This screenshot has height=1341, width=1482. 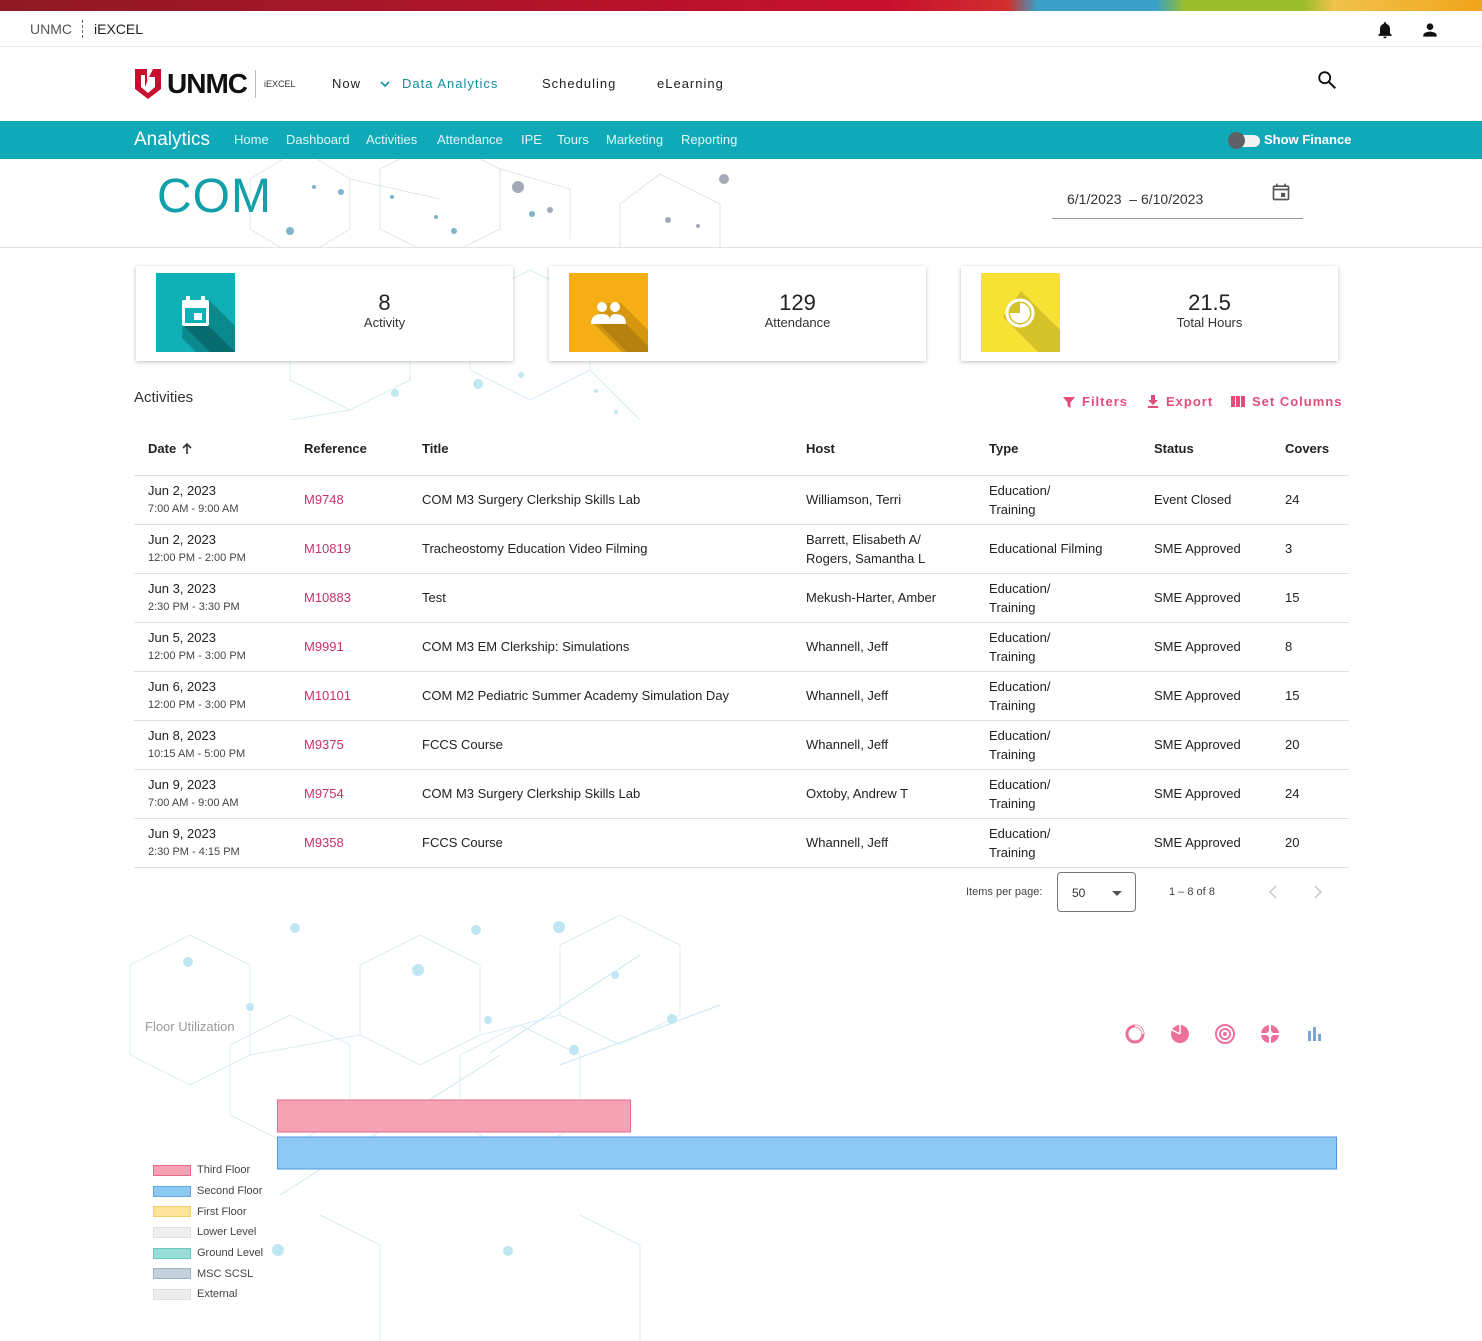 I want to click on cell-covers: 15, so click(x=1310, y=598).